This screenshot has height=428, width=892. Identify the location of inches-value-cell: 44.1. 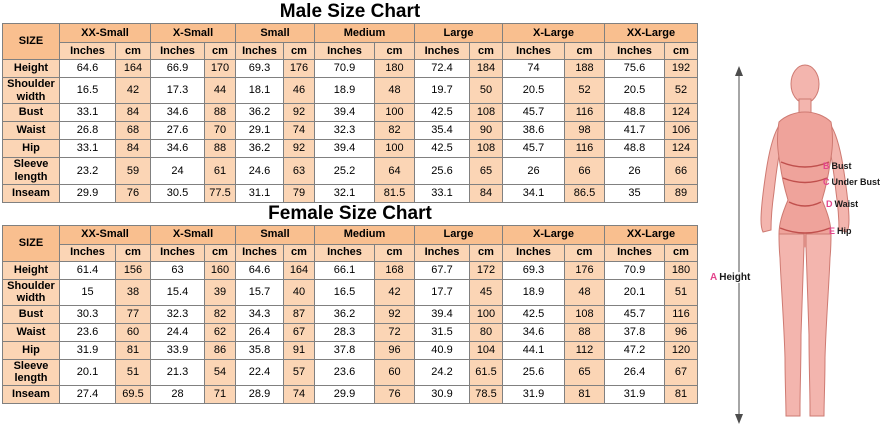
(533, 350).